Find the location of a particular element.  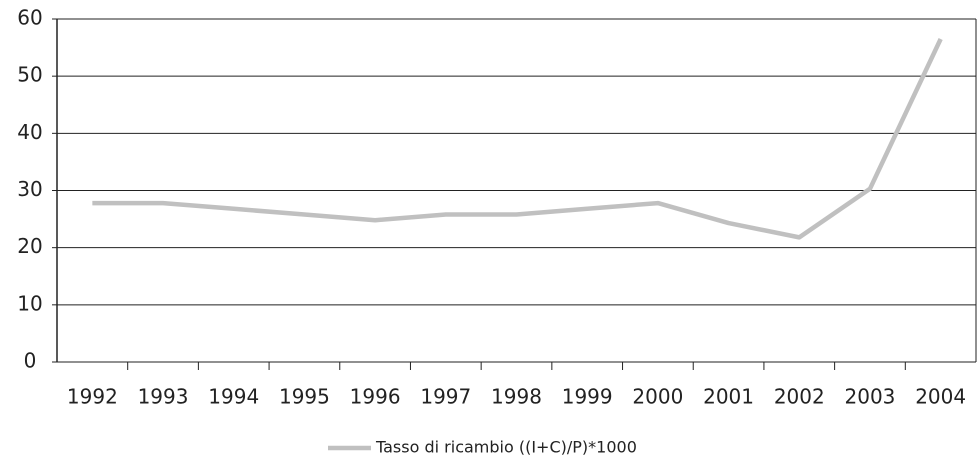

x-tick-label: 1992 is located at coordinates (92, 397).